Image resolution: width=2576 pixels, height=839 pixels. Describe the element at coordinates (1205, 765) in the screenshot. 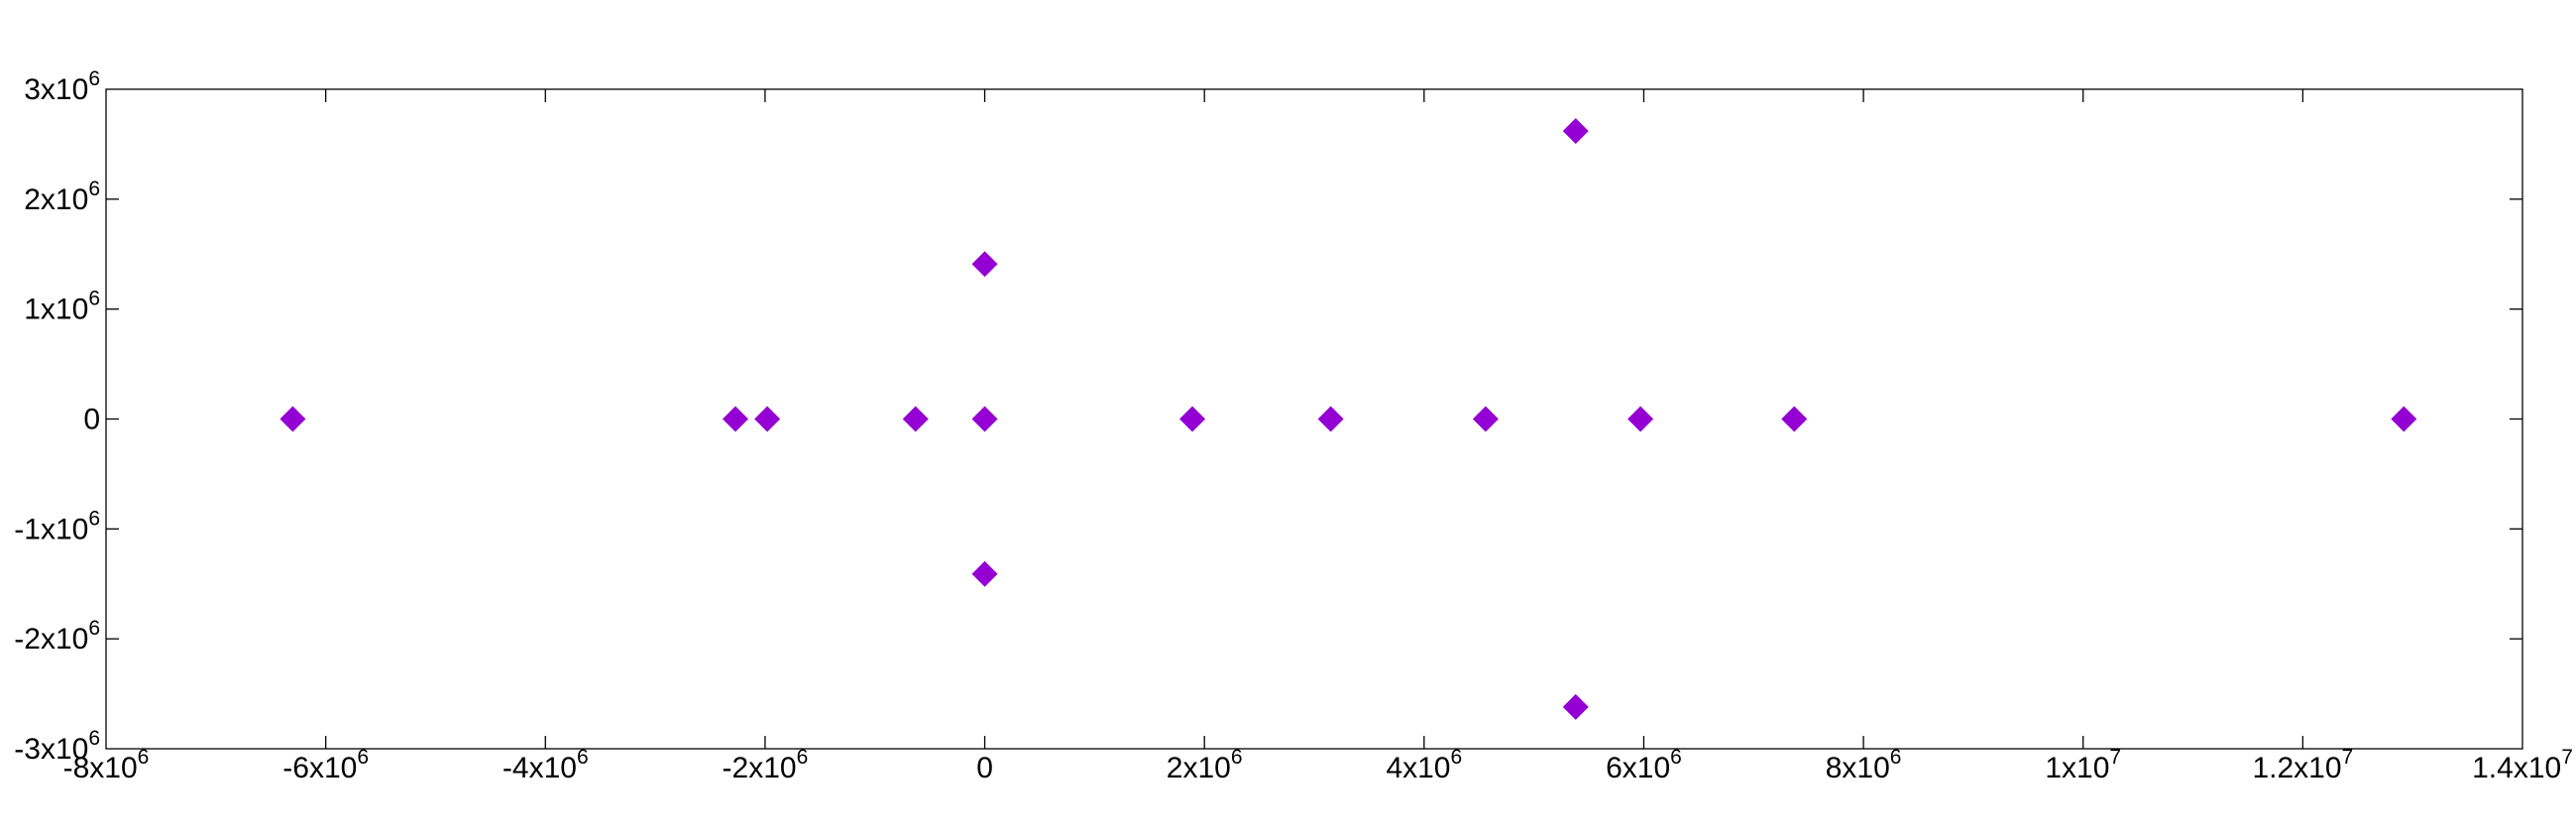

I see `x-tick-label: 2x10⁶` at that location.